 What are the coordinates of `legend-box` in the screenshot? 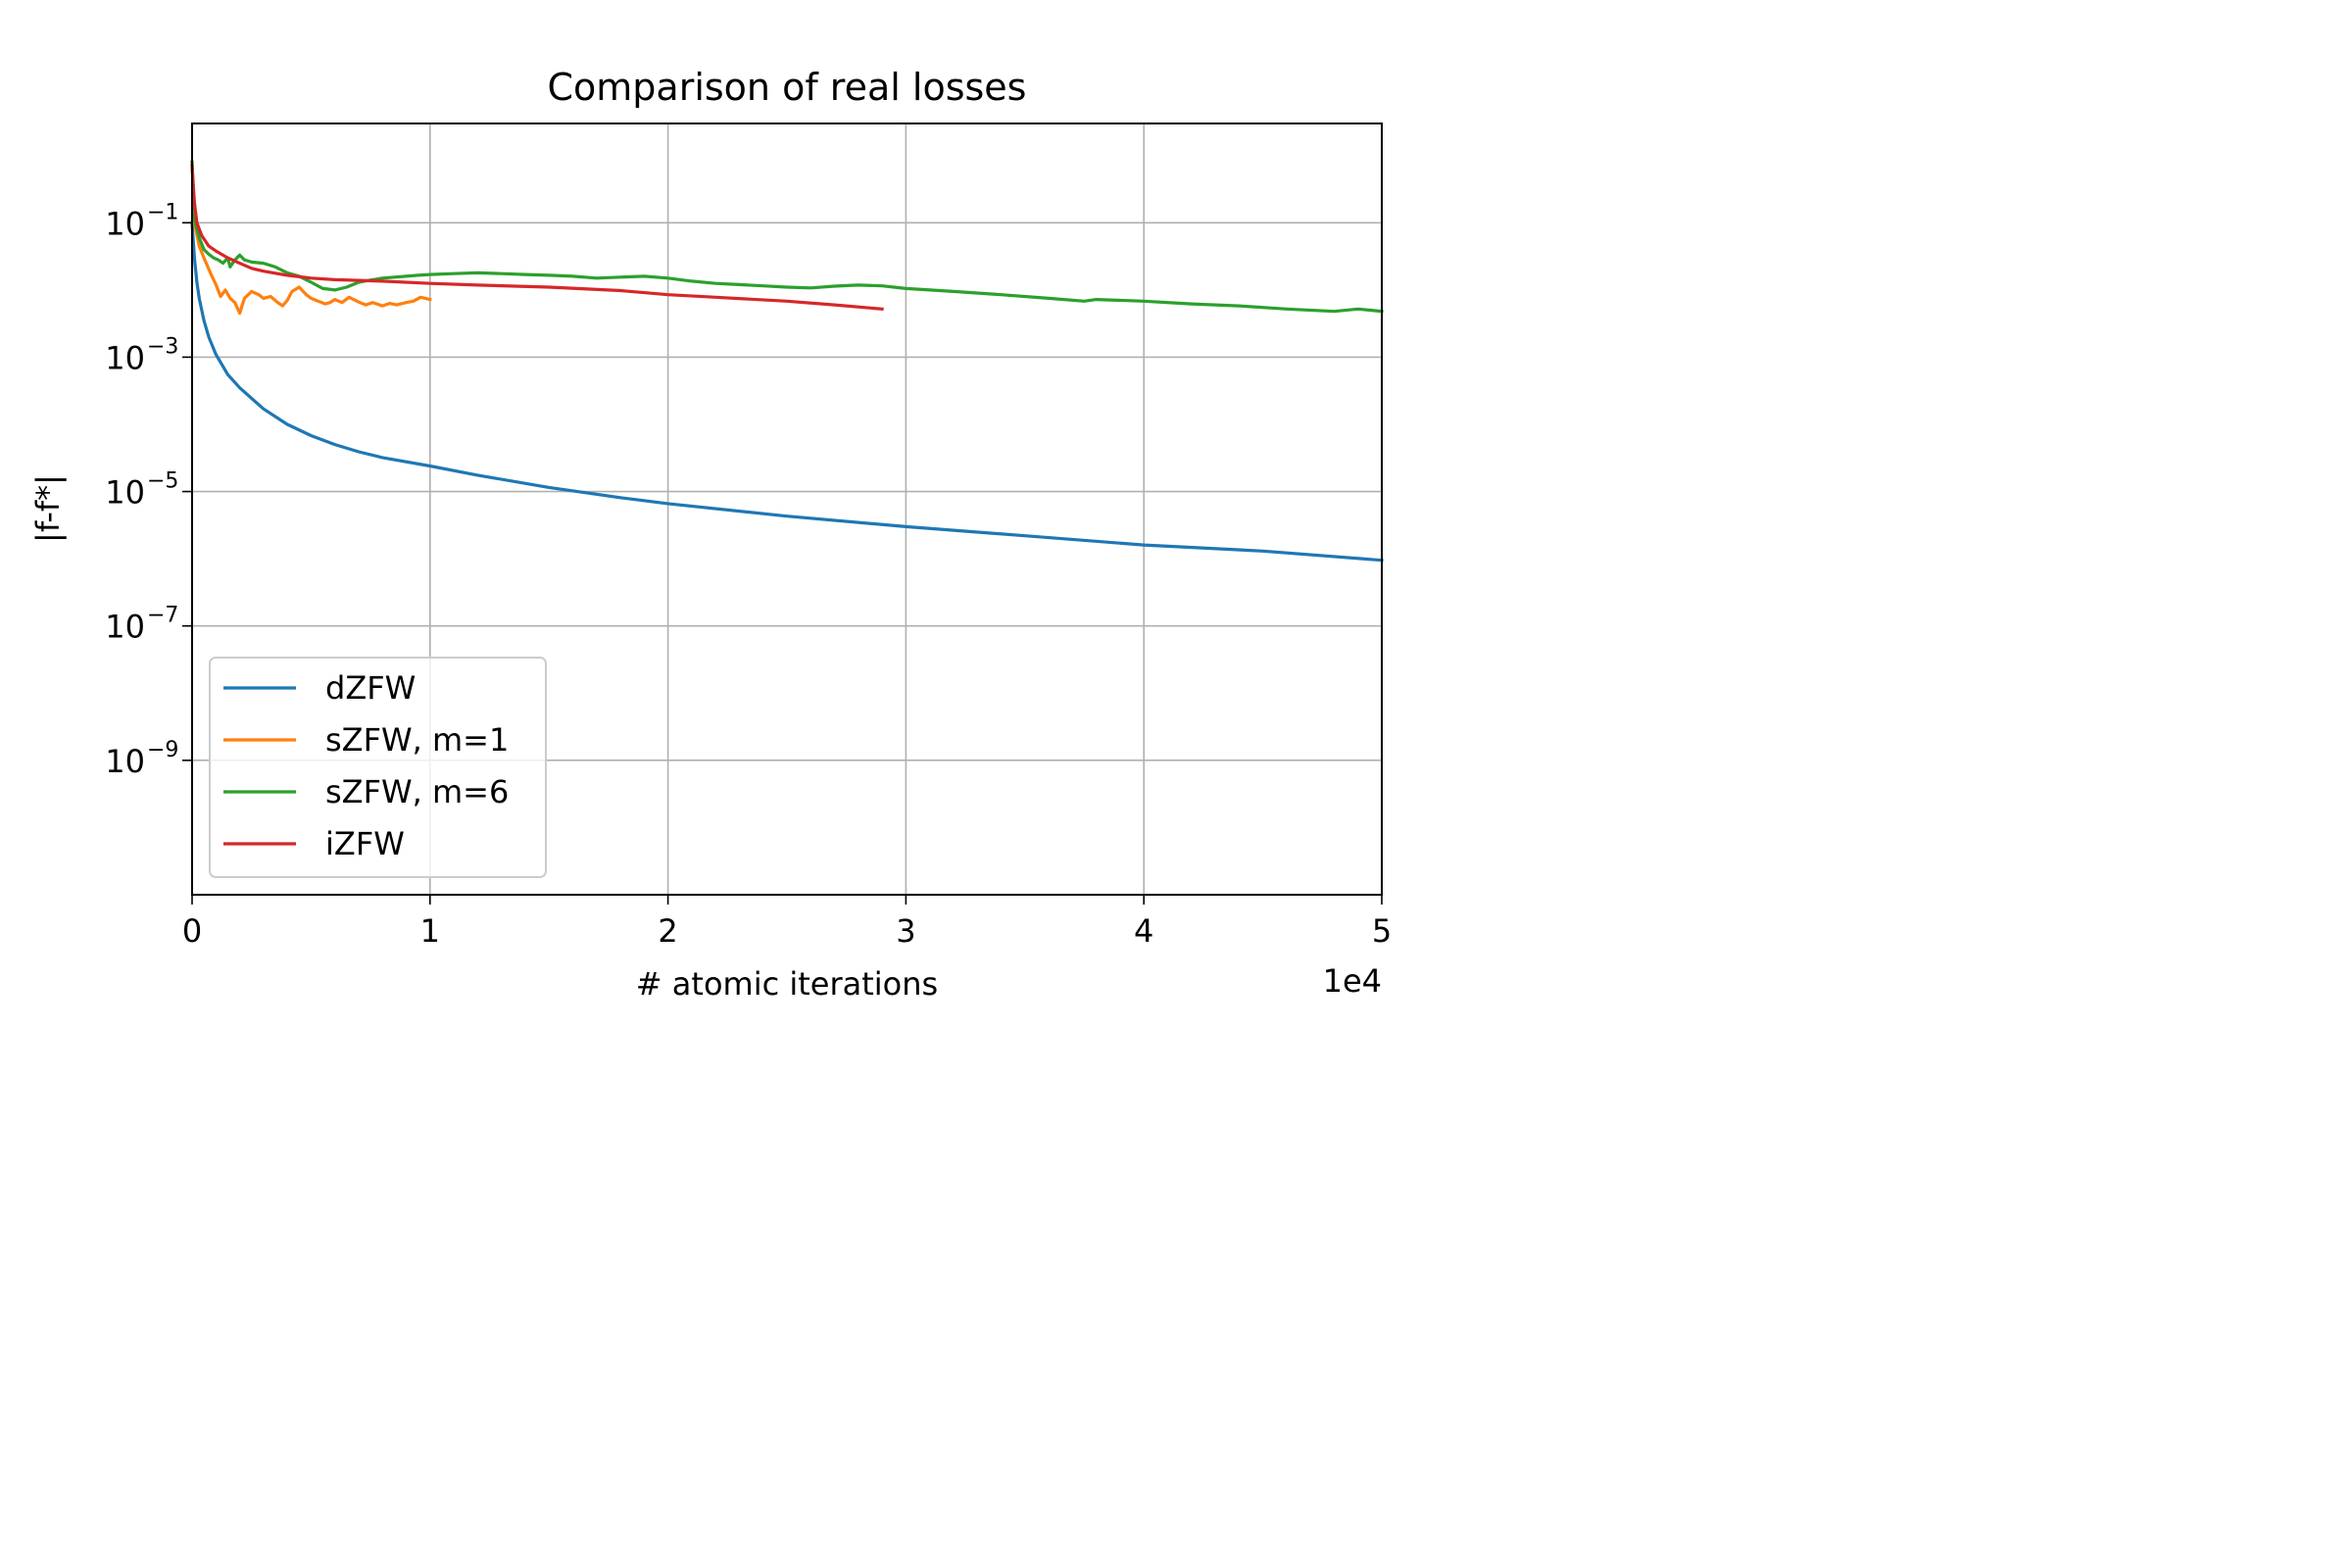 It's located at (378, 767).